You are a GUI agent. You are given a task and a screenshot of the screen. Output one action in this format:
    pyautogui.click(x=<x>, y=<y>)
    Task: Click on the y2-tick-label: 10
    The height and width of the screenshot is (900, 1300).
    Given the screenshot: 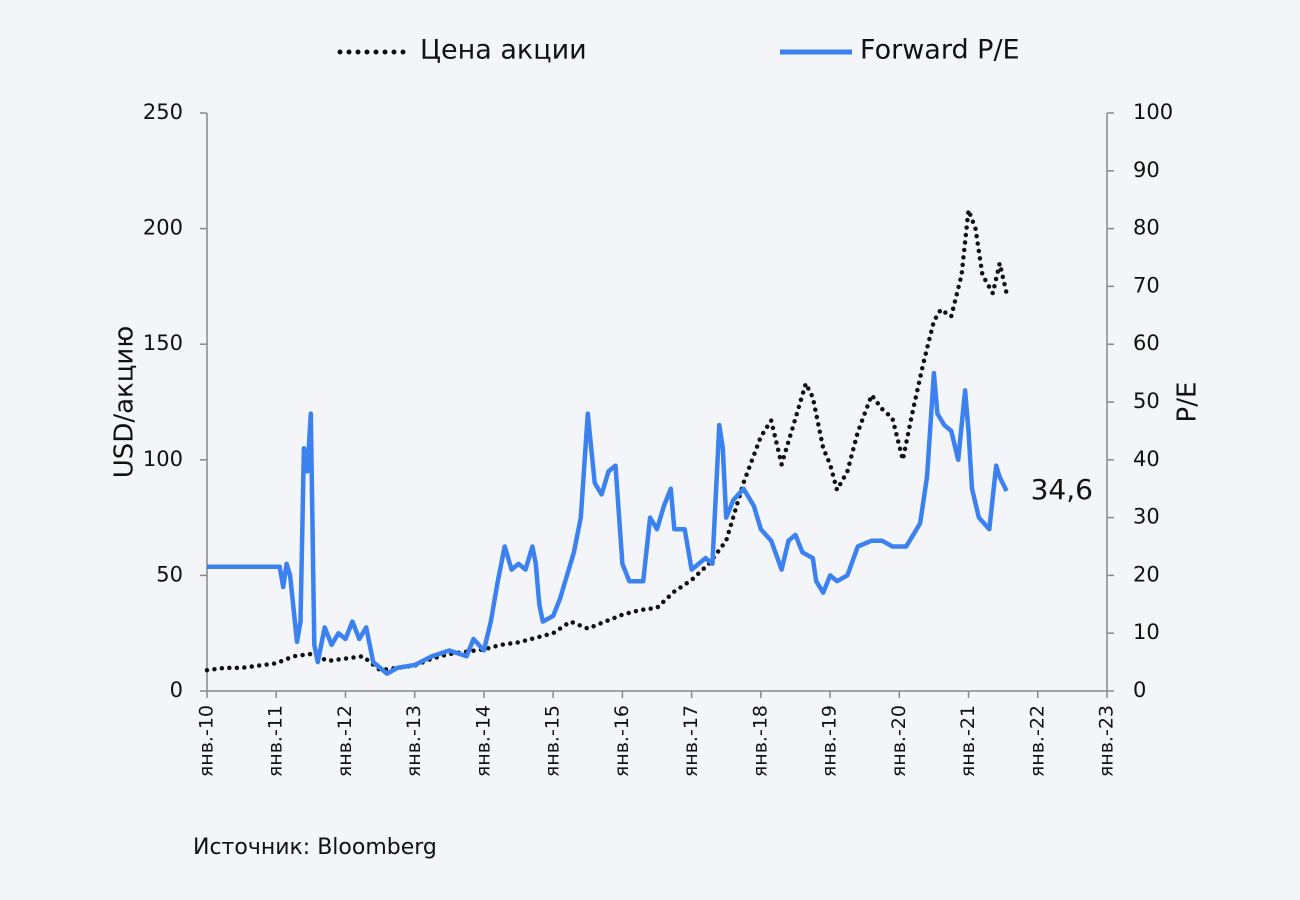 What is the action you would take?
    pyautogui.click(x=1146, y=632)
    